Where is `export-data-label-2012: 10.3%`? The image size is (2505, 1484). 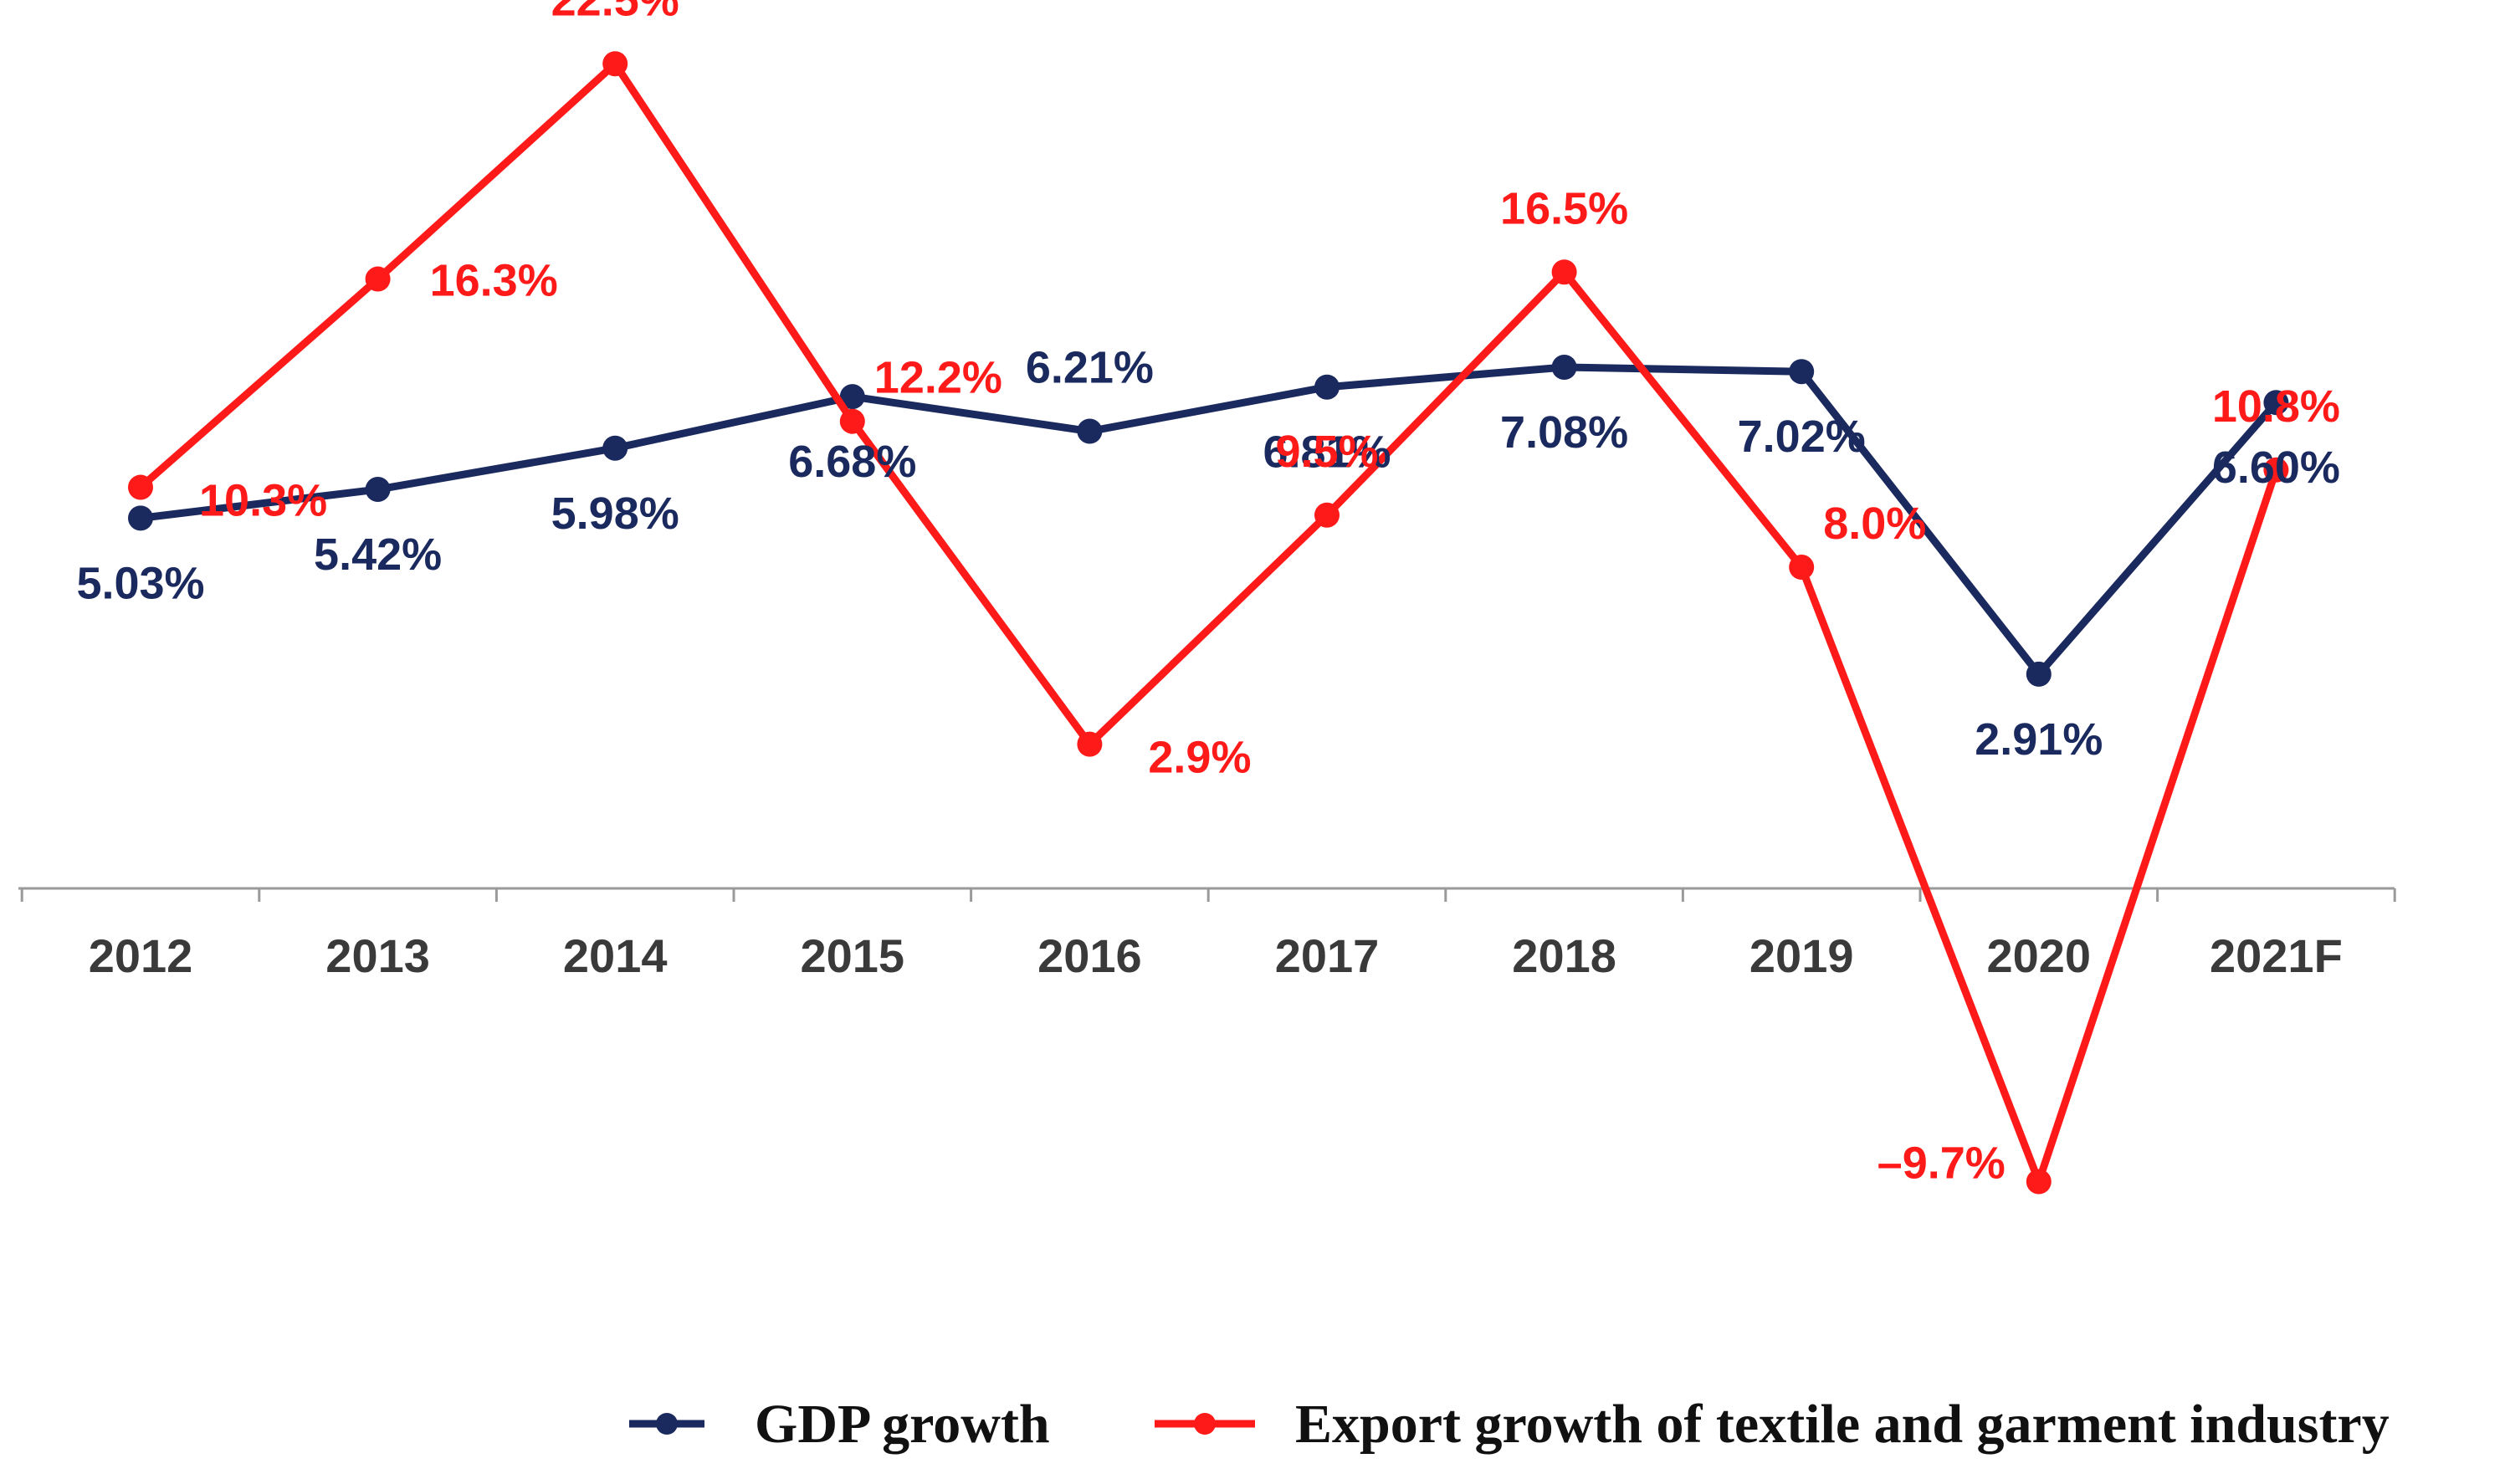
export-data-label-2012: 10.3% is located at coordinates (263, 501).